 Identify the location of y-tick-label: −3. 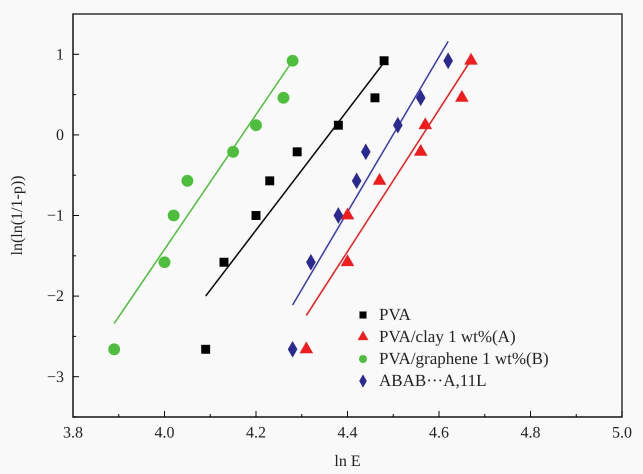
(55, 377).